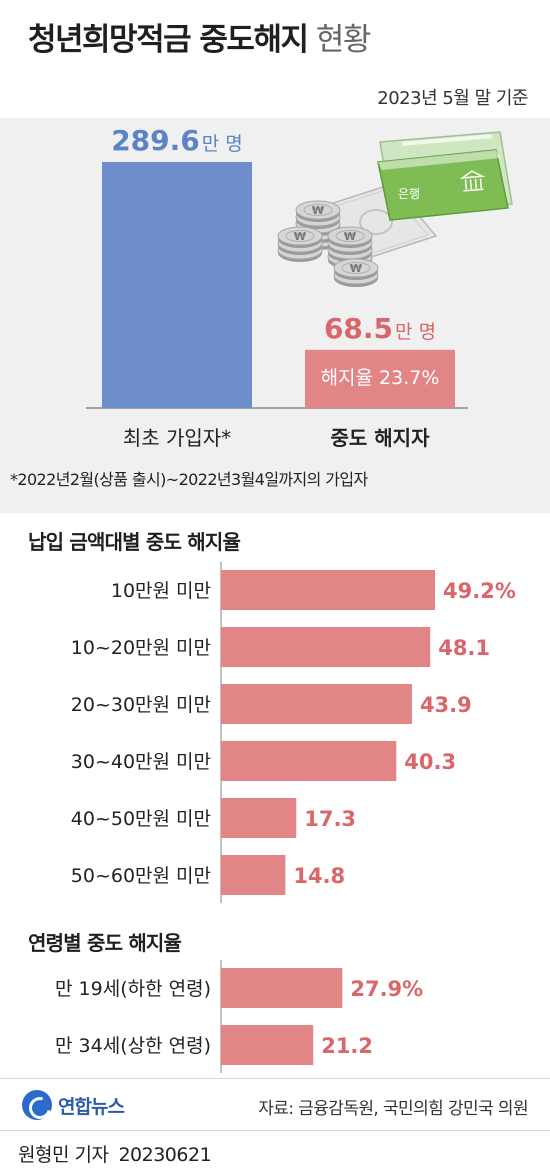  What do you see at coordinates (445, 176) in the screenshot?
I see `bankbook-icon: 은행` at bounding box center [445, 176].